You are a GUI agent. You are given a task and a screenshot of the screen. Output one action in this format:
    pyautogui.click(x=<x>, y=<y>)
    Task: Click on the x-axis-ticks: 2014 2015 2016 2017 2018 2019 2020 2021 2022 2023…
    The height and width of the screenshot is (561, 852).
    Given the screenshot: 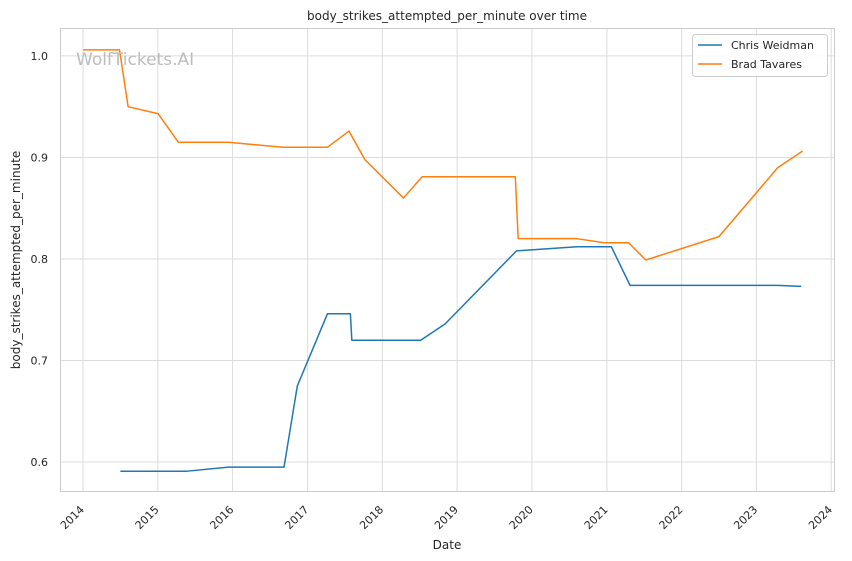 What is the action you would take?
    pyautogui.click(x=446, y=517)
    